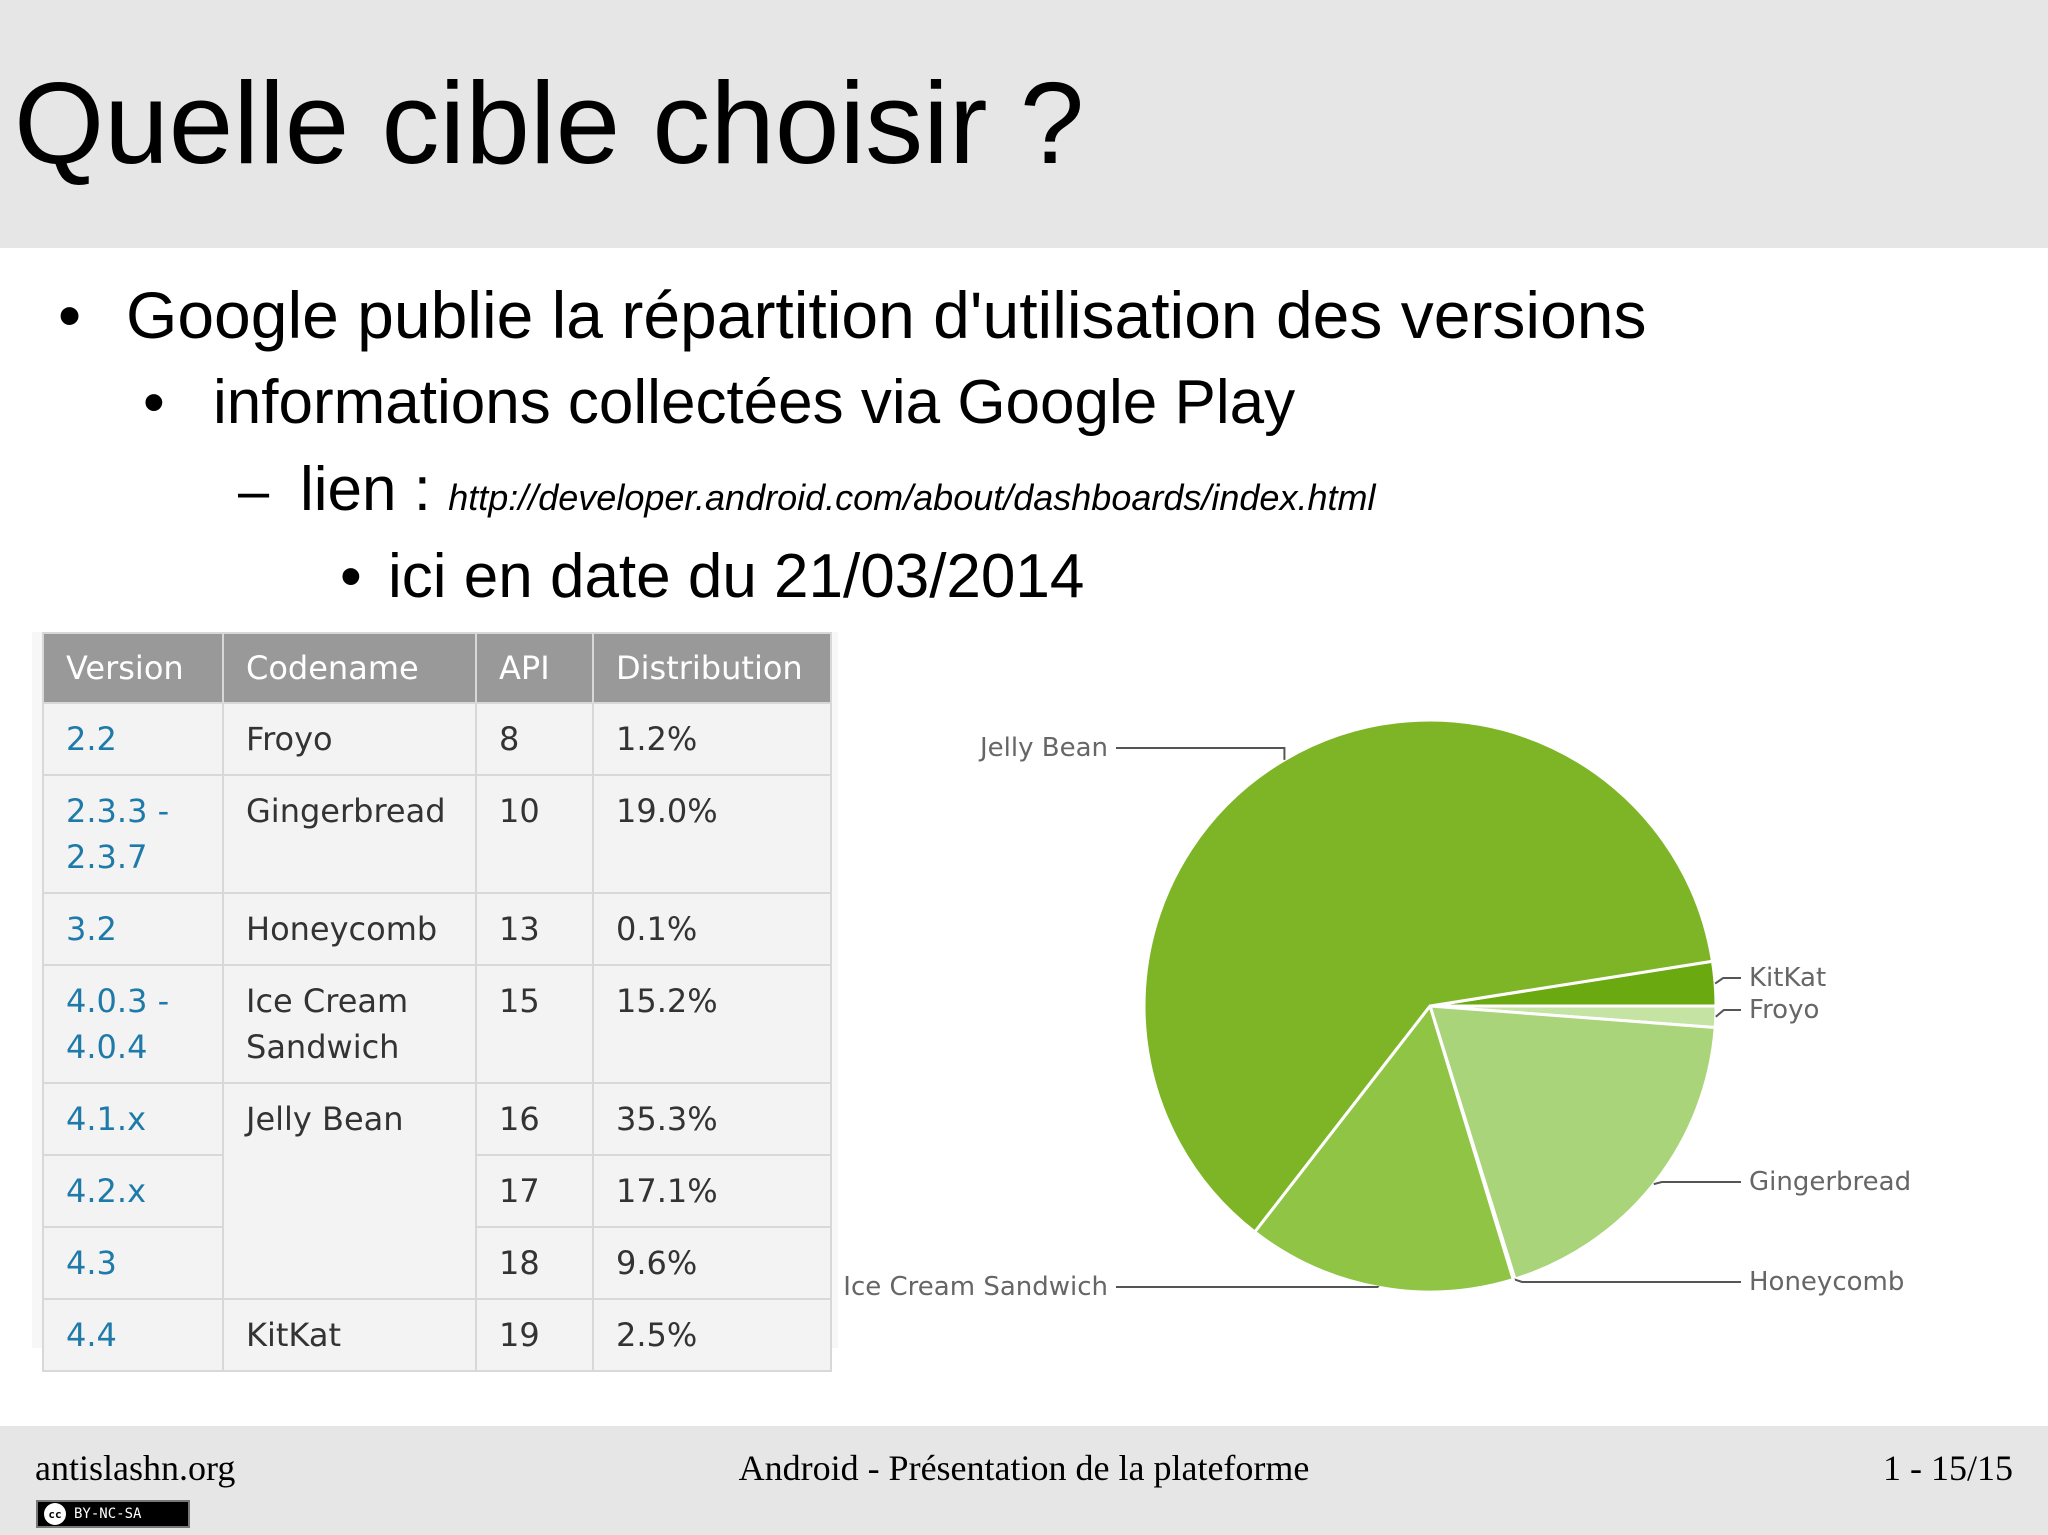 The image size is (2048, 1535). Describe the element at coordinates (1572, 1142) in the screenshot. I see `pie-slice-gingerbread` at that location.